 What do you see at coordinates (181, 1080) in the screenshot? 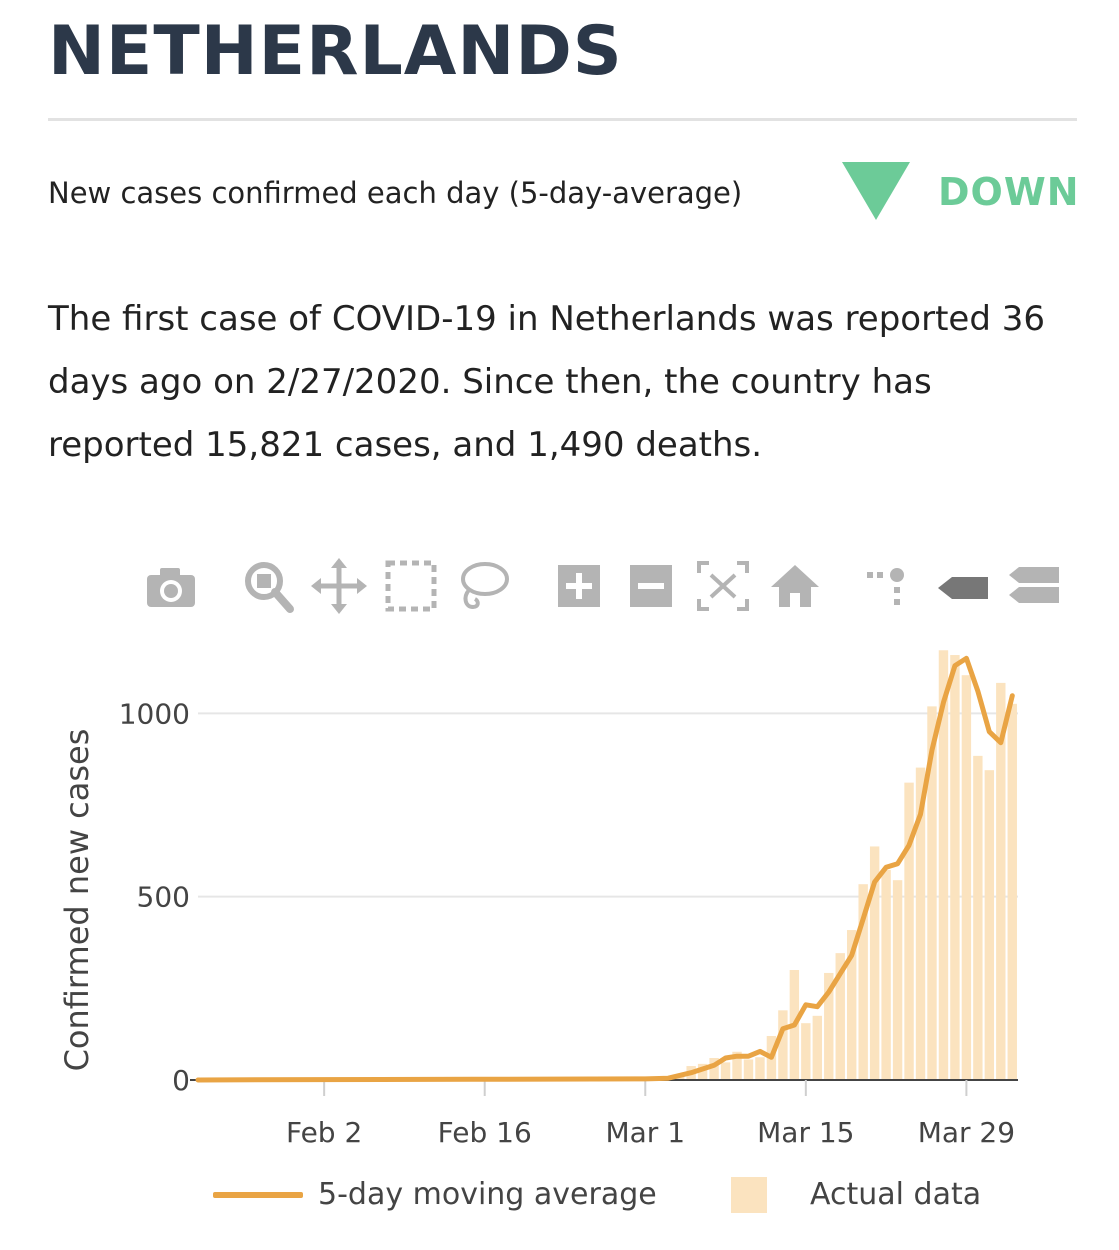
I see `y-tick-label: 0` at bounding box center [181, 1080].